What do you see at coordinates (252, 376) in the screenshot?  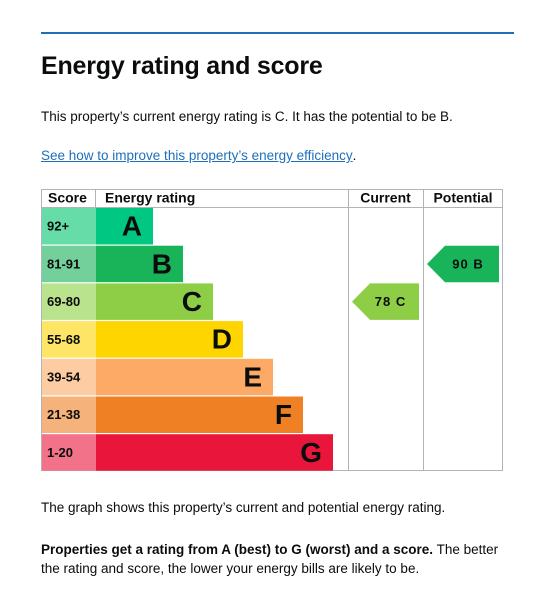 I see `band-letter-e: E` at bounding box center [252, 376].